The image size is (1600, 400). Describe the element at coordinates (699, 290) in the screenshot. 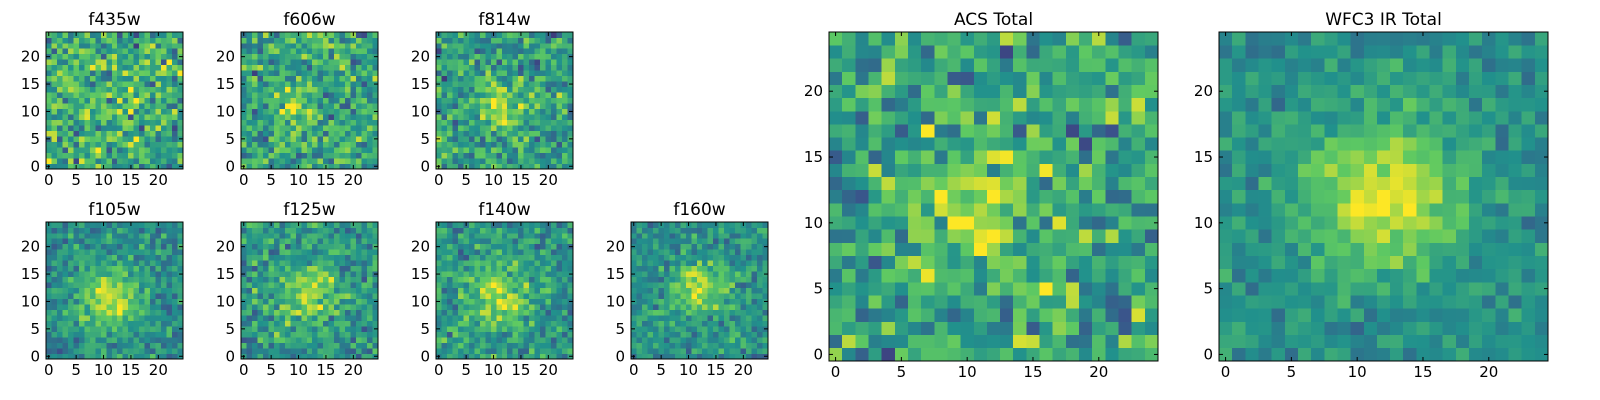

I see `axes-frame` at that location.